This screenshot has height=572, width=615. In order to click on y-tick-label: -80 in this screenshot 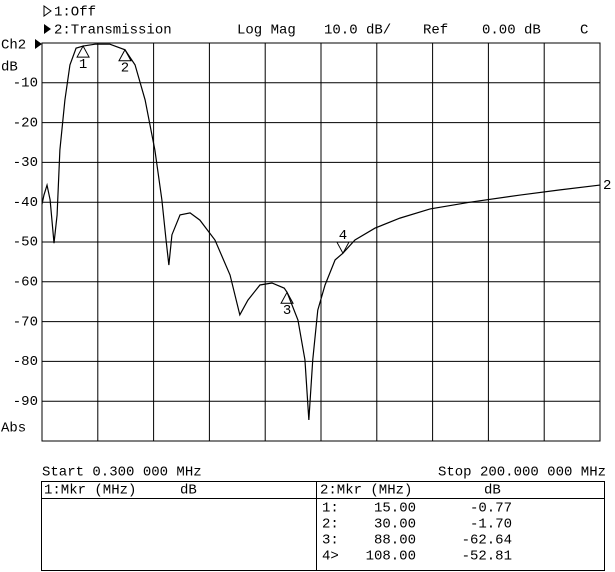, I will do `click(25, 362)`.